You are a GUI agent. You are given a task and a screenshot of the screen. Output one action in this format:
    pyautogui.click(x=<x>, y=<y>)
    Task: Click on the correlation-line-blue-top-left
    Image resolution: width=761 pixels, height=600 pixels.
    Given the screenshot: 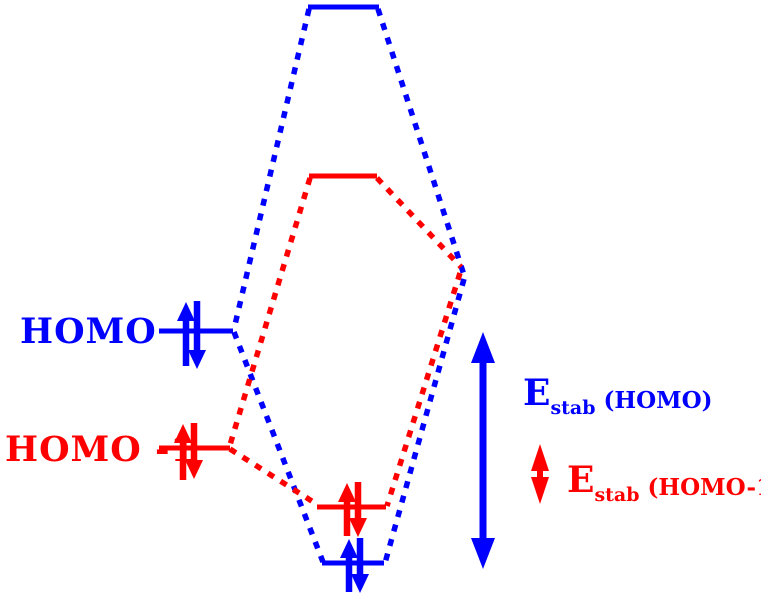 What is the action you would take?
    pyautogui.click(x=271, y=169)
    